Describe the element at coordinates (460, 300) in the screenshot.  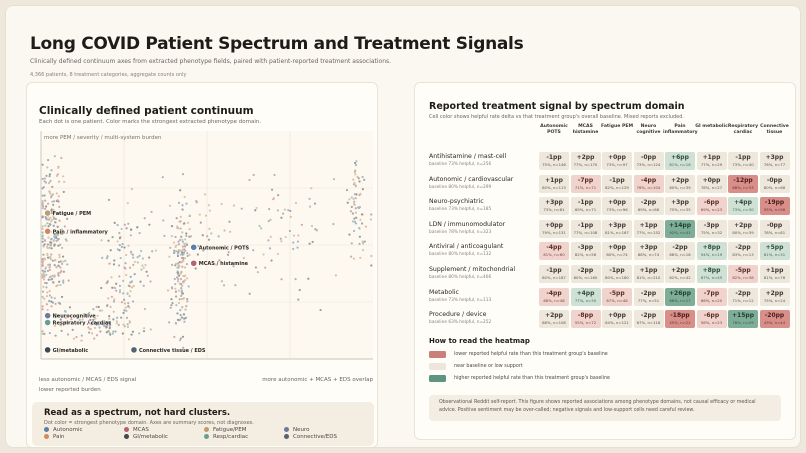
I see `treatment-baseline: baseline 73% helpful, n=113` at that location.